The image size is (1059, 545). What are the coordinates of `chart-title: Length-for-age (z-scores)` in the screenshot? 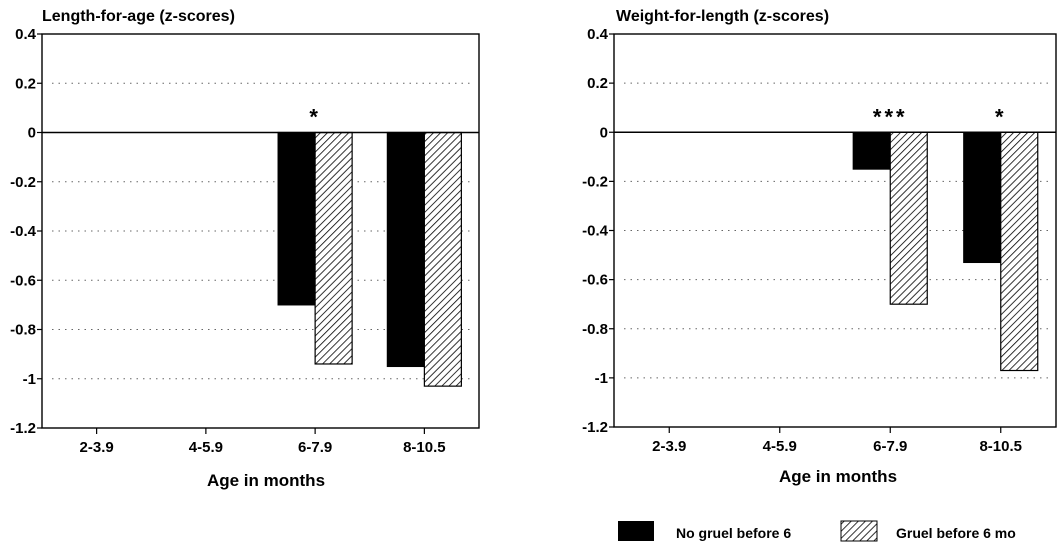 It's located at (138, 16).